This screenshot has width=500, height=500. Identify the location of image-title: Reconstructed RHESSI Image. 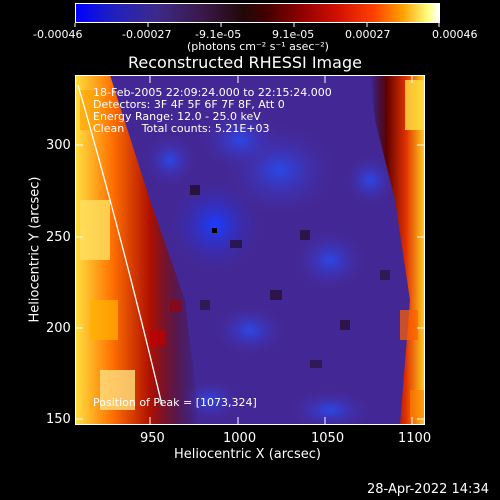
(245, 62).